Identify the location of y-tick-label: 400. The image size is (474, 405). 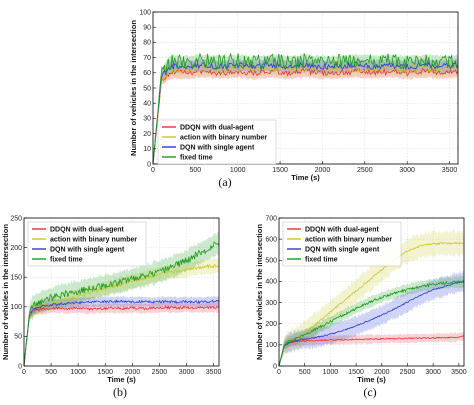
(271, 282).